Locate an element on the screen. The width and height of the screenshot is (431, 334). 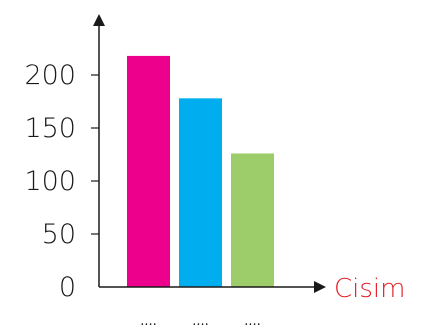
y-axis-arrow-icon is located at coordinates (99, 20).